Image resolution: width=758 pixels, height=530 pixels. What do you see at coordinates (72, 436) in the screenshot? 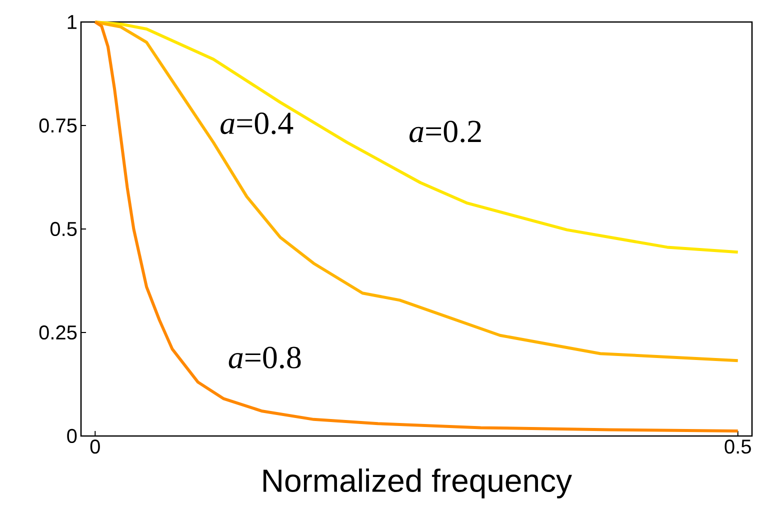
I see `y-tick-label: 0` at bounding box center [72, 436].